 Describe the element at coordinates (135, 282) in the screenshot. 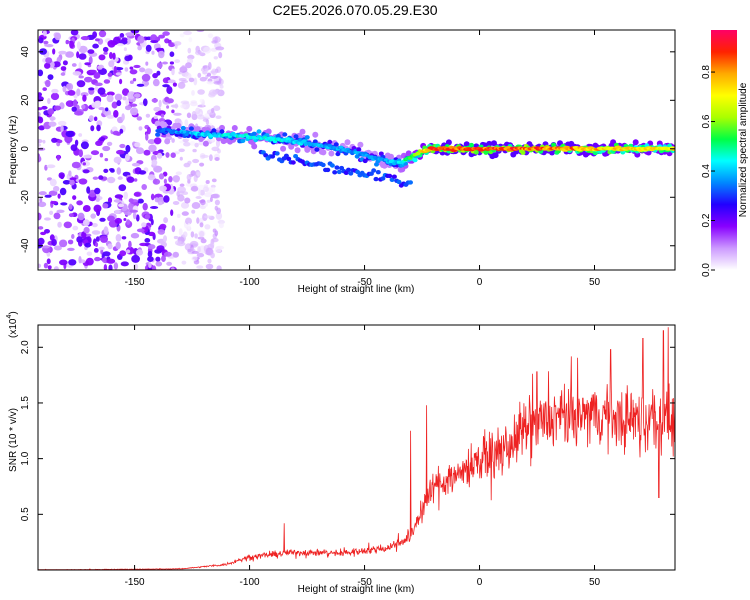

I see `x-tick-label: -150` at that location.